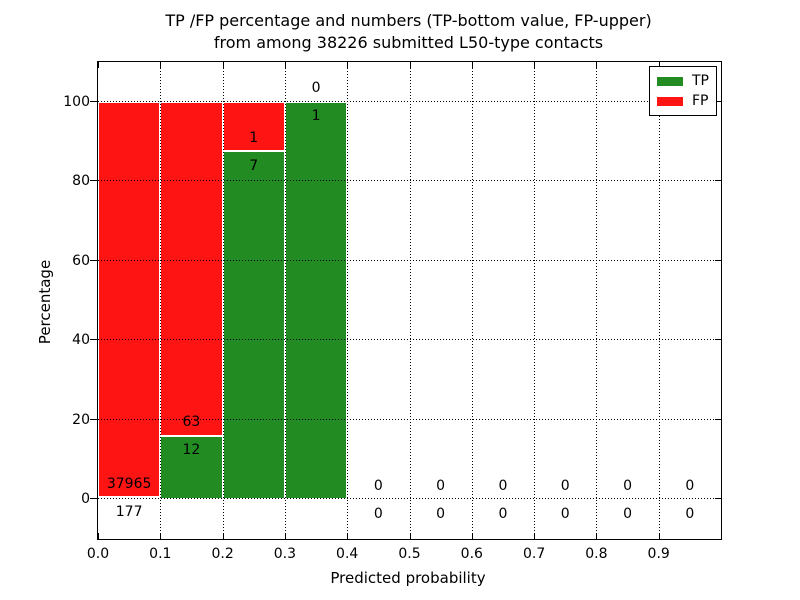 The image size is (800, 600). Describe the element at coordinates (98, 554) in the screenshot. I see `x-tick-label: 0.0` at that location.